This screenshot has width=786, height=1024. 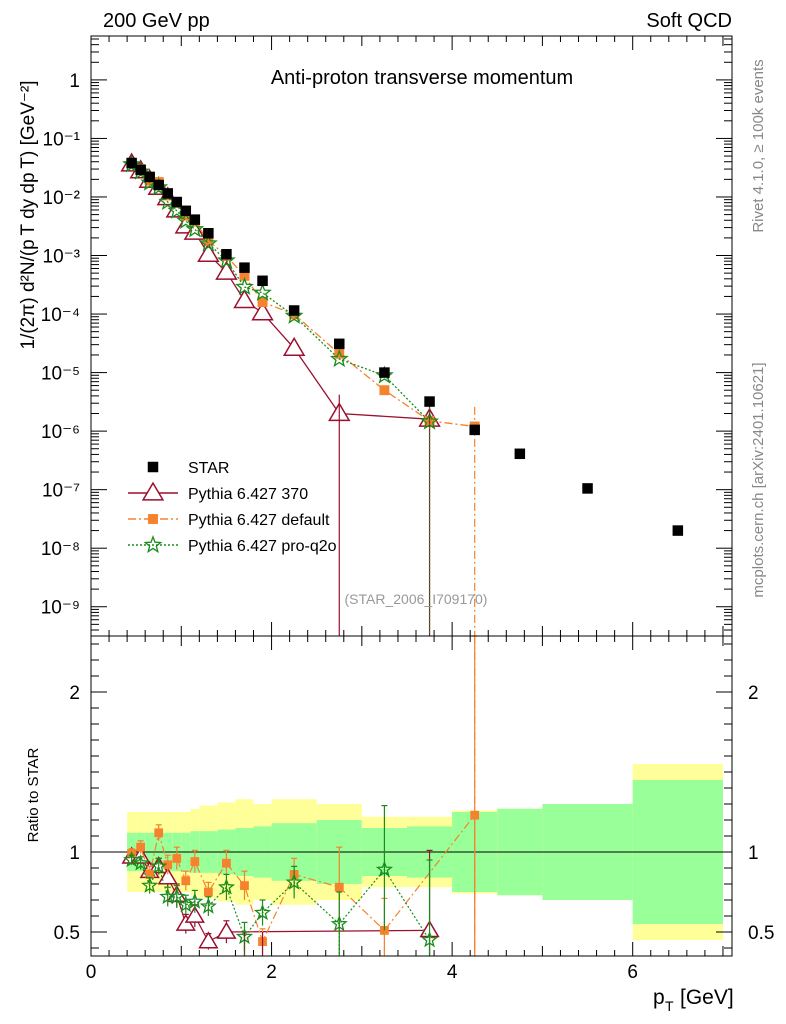 I want to click on x-tick-label: 4, so click(x=452, y=972).